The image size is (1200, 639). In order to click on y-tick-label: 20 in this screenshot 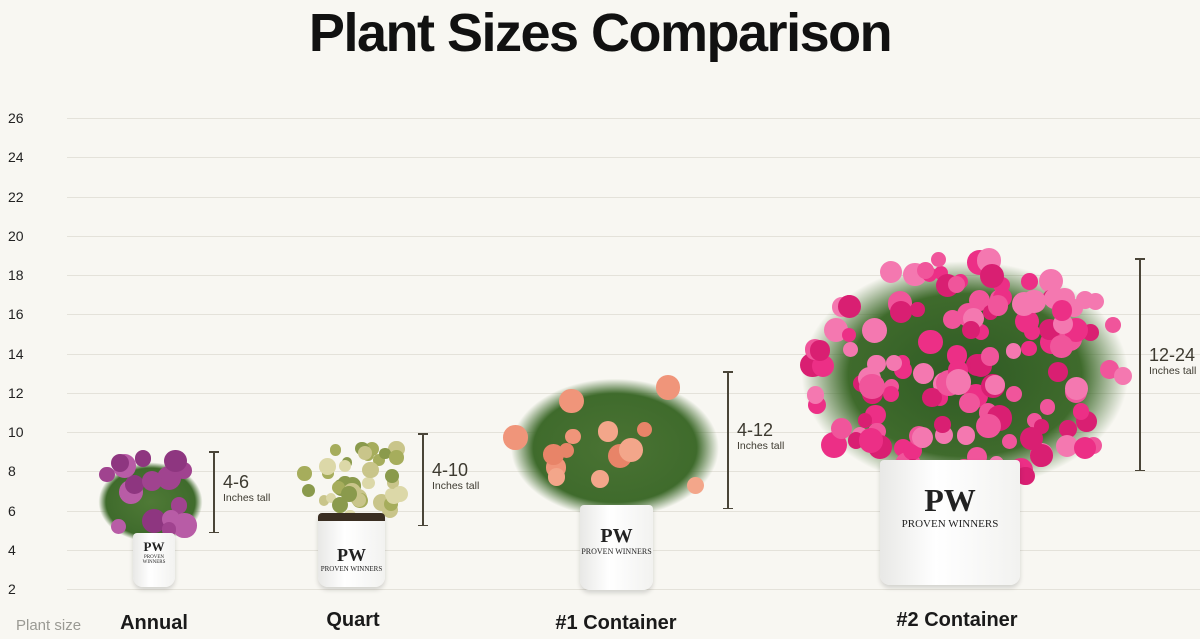, I will do `click(16, 235)`.